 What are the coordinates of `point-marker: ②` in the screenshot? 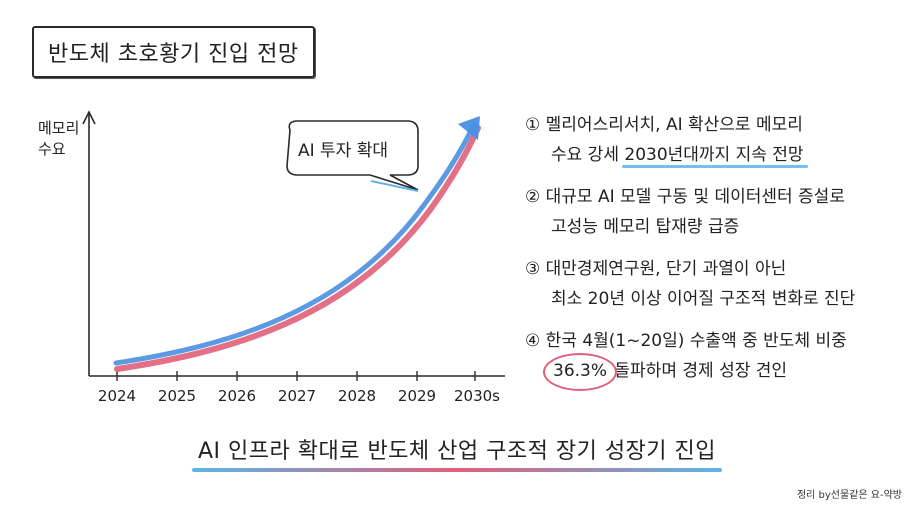 It's located at (533, 197).